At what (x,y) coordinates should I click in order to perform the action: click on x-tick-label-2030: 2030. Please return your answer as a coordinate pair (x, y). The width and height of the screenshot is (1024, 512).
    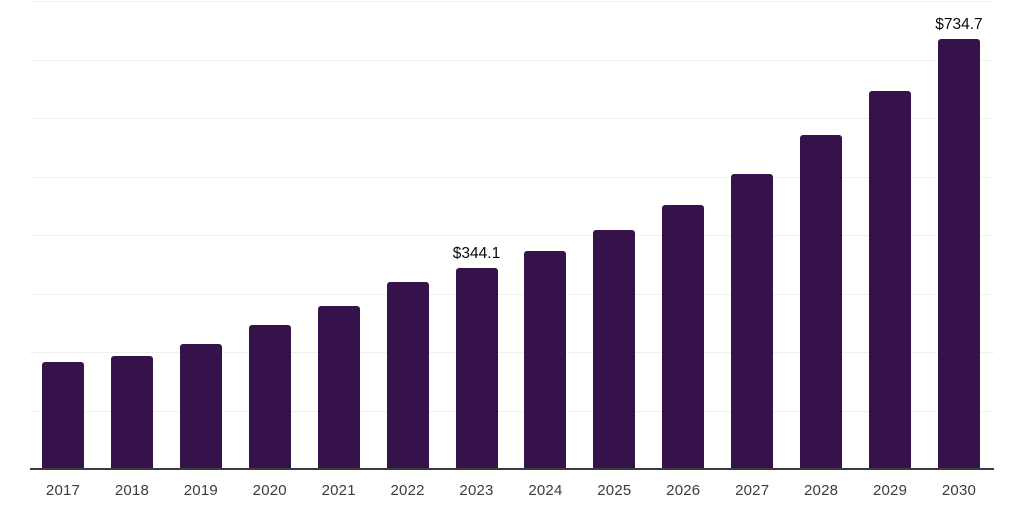
    Looking at the image, I should click on (959, 490).